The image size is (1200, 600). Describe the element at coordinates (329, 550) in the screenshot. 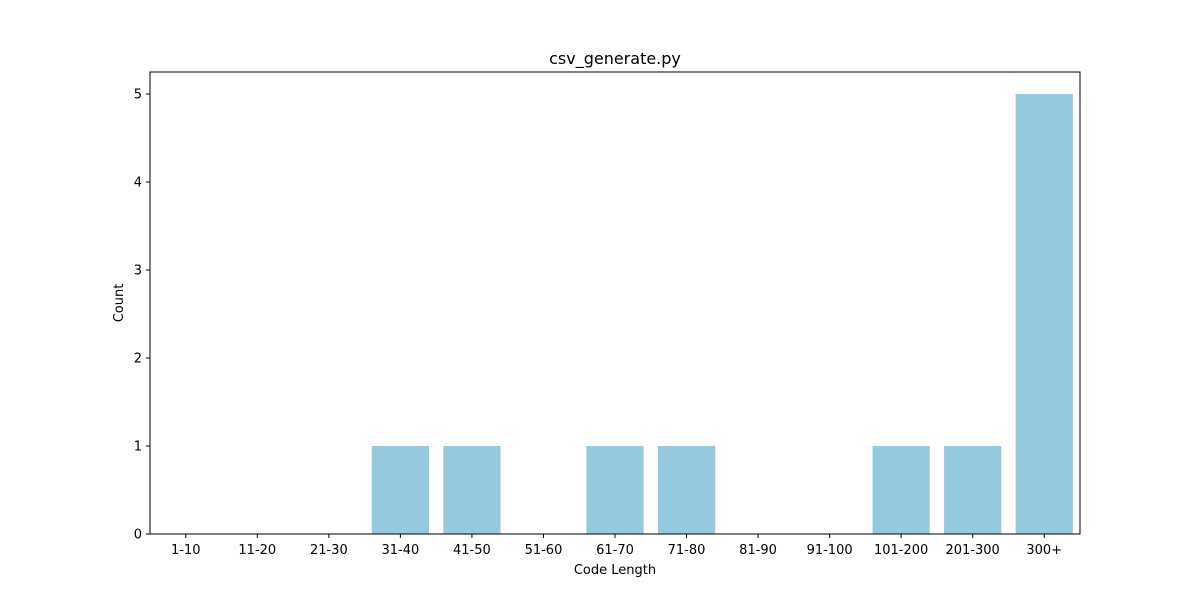

I see `x-tick-label: 21-30` at that location.